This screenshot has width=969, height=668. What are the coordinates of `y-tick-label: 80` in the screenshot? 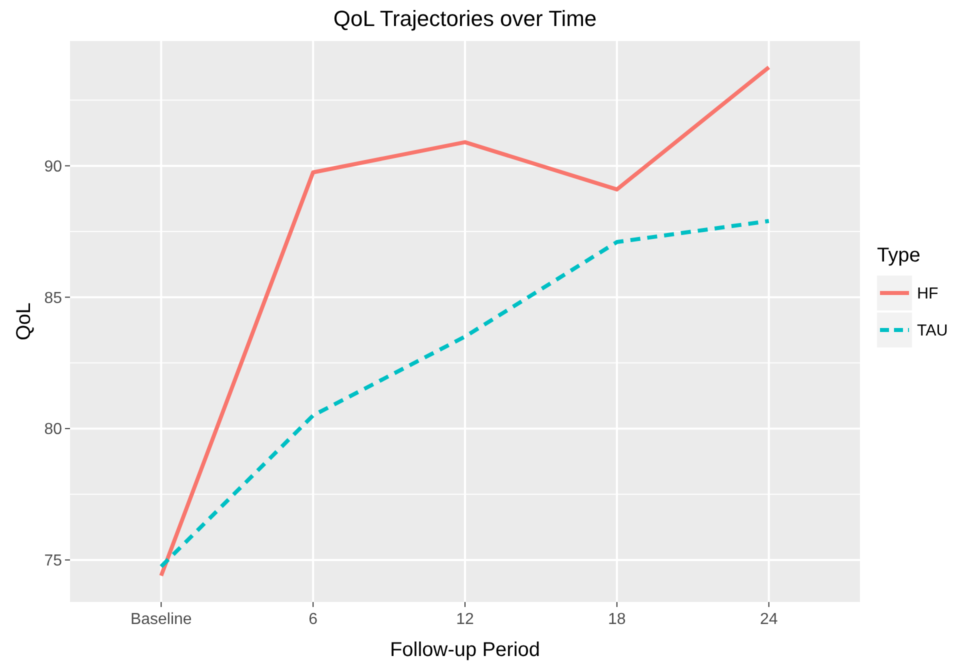 It's located at (53, 429).